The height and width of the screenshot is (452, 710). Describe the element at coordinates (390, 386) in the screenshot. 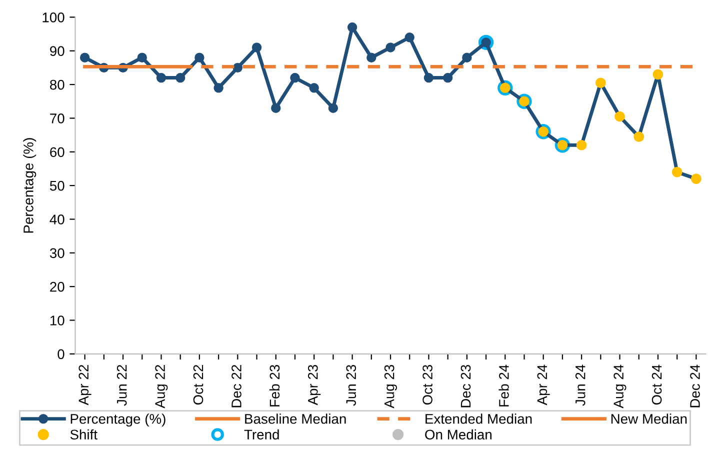

I see `x-tick-label: Aug 23` at that location.